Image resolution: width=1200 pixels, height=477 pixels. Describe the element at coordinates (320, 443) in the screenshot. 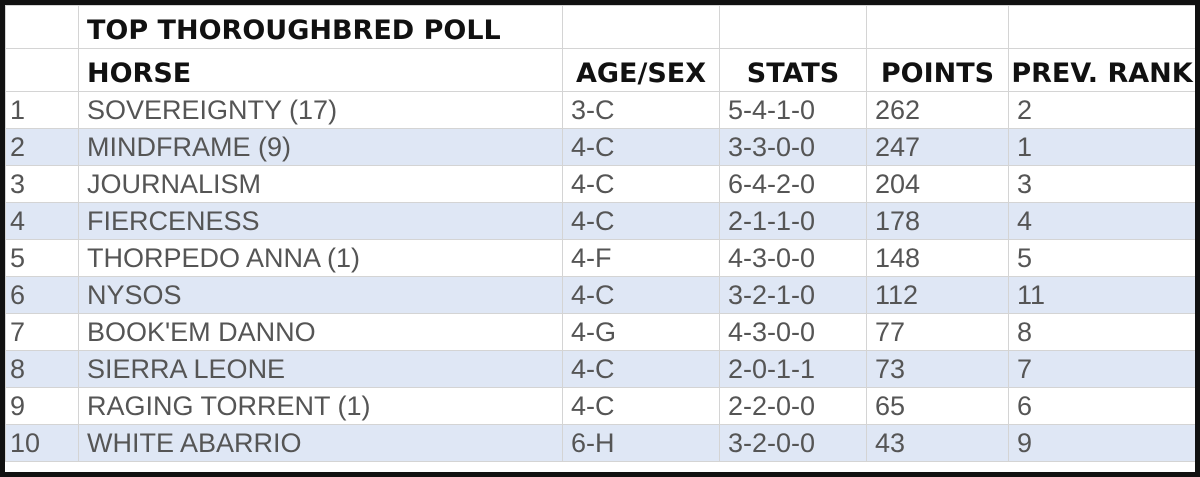

I see `horse-cell: WHITE ABARRIO` at that location.